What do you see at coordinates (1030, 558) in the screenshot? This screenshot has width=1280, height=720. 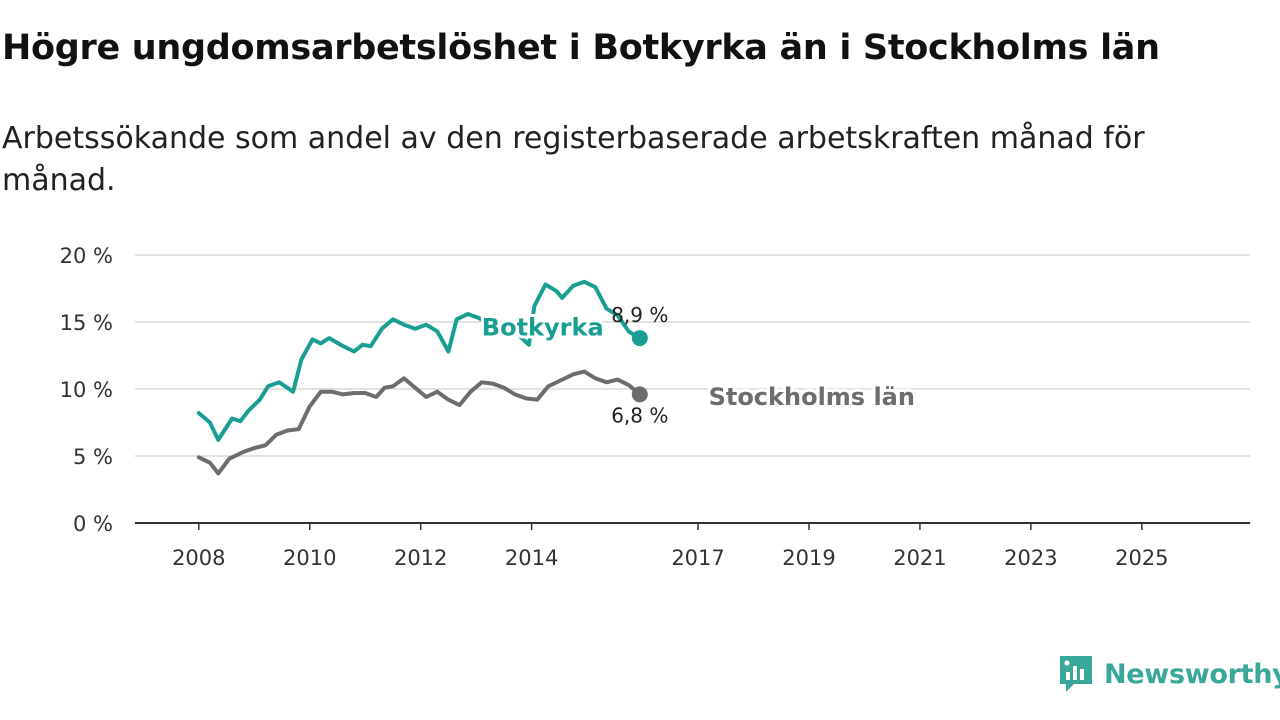 I see `x-tick-label: 2023` at bounding box center [1030, 558].